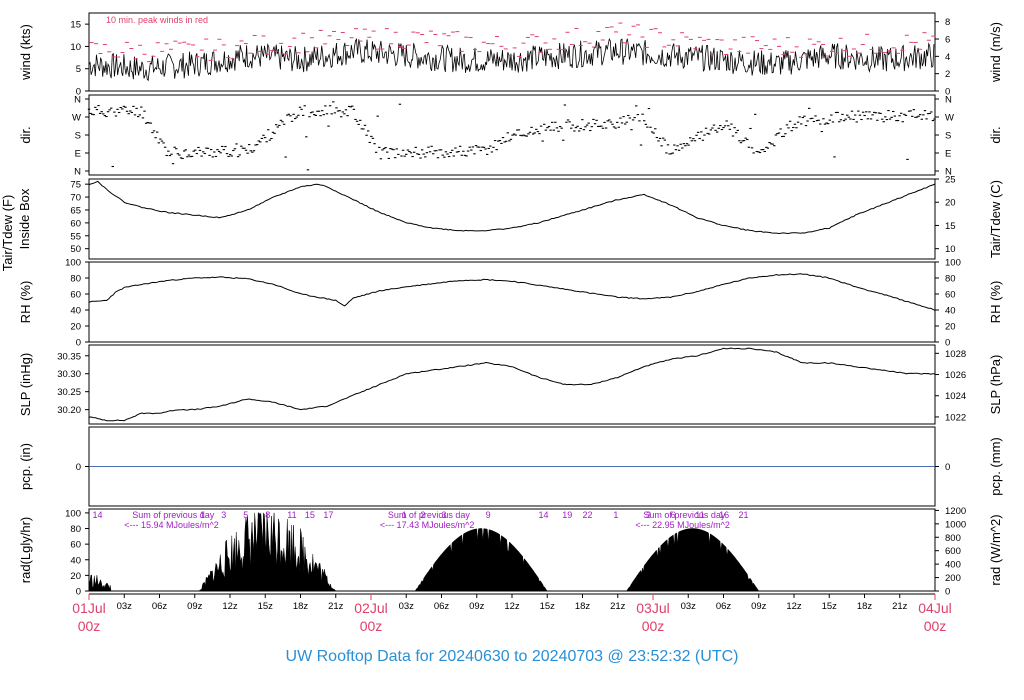  I want to click on rad-hour-label: 17, so click(328, 515).